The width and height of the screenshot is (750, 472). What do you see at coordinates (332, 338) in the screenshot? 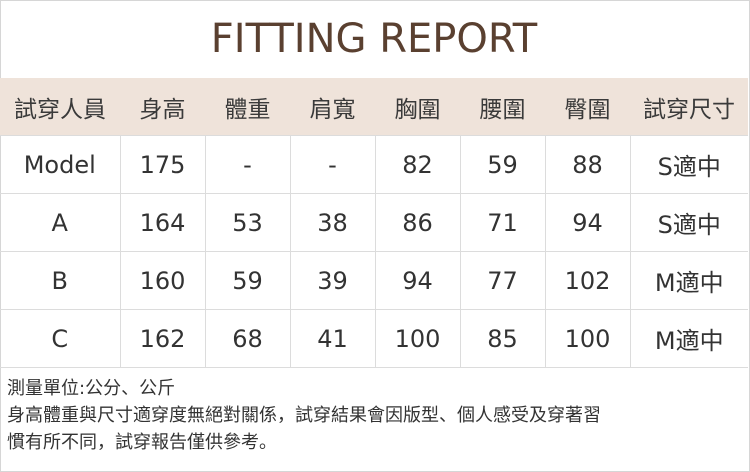
I see `cell-shoulder: 41` at bounding box center [332, 338].